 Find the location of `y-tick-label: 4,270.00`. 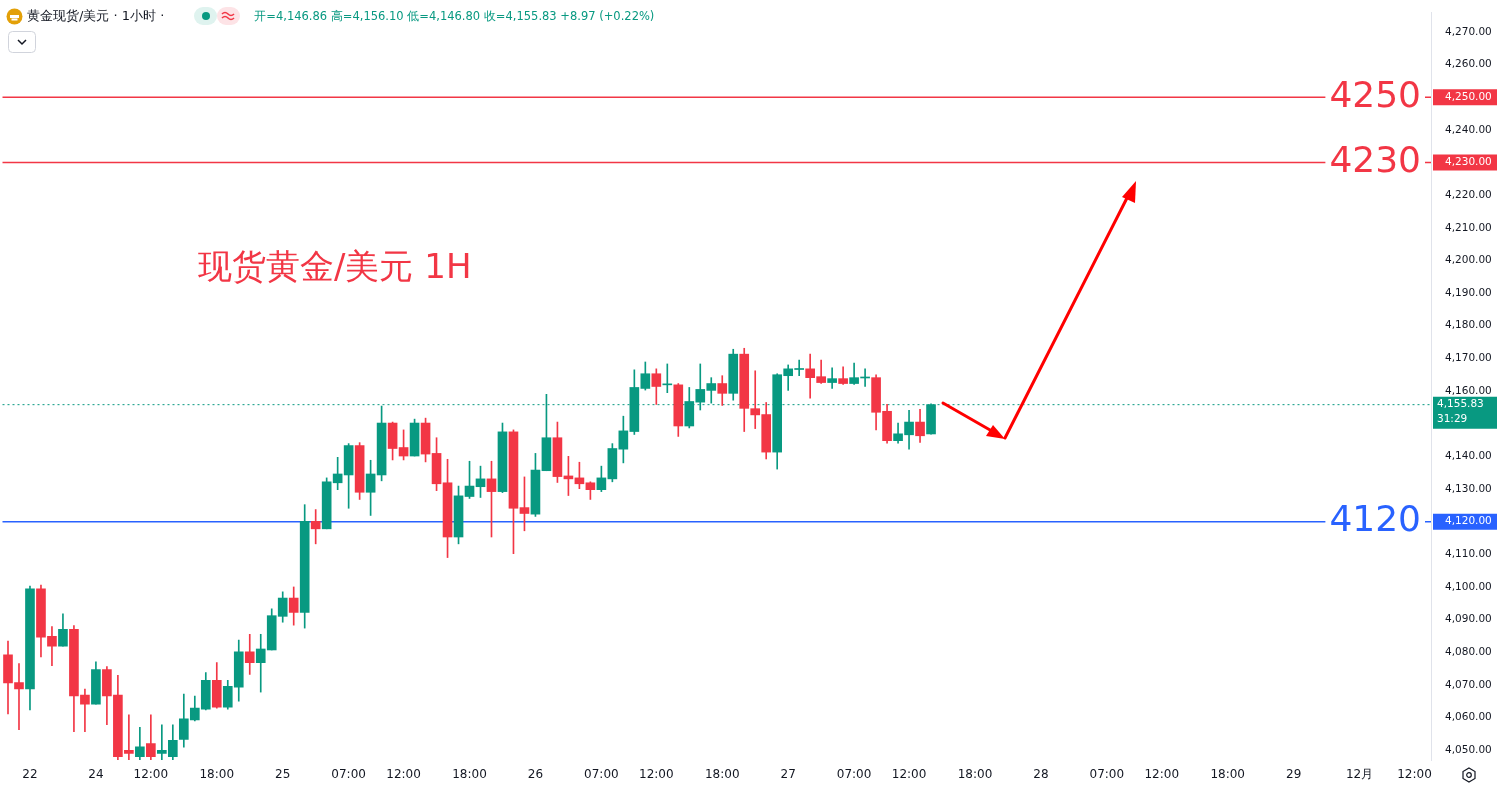

y-tick-label: 4,270.00 is located at coordinates (1468, 30).